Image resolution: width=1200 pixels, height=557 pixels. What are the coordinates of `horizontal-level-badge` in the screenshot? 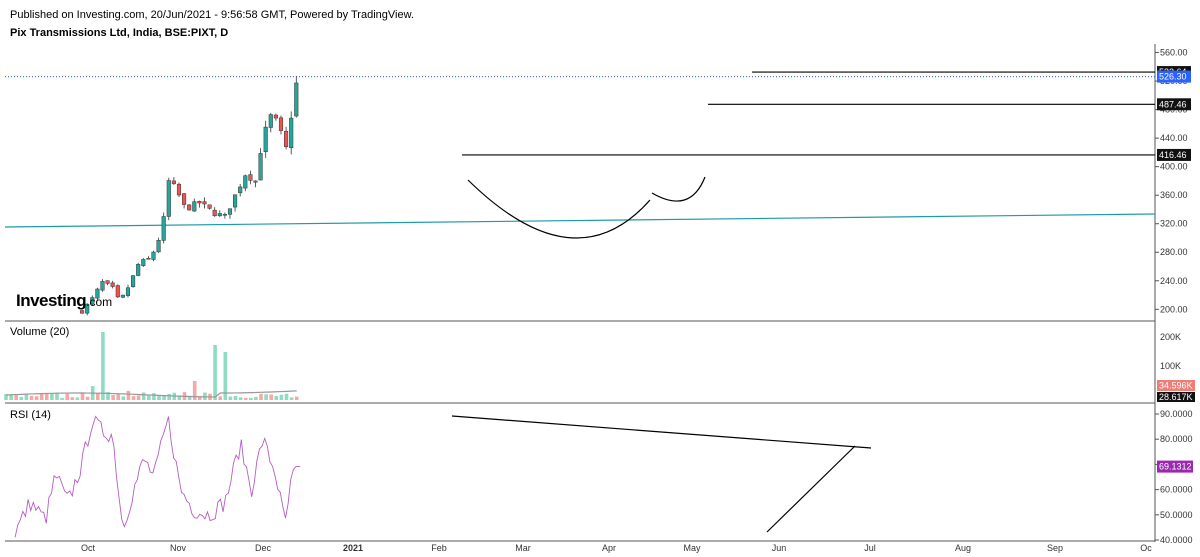 It's located at (1174, 154).